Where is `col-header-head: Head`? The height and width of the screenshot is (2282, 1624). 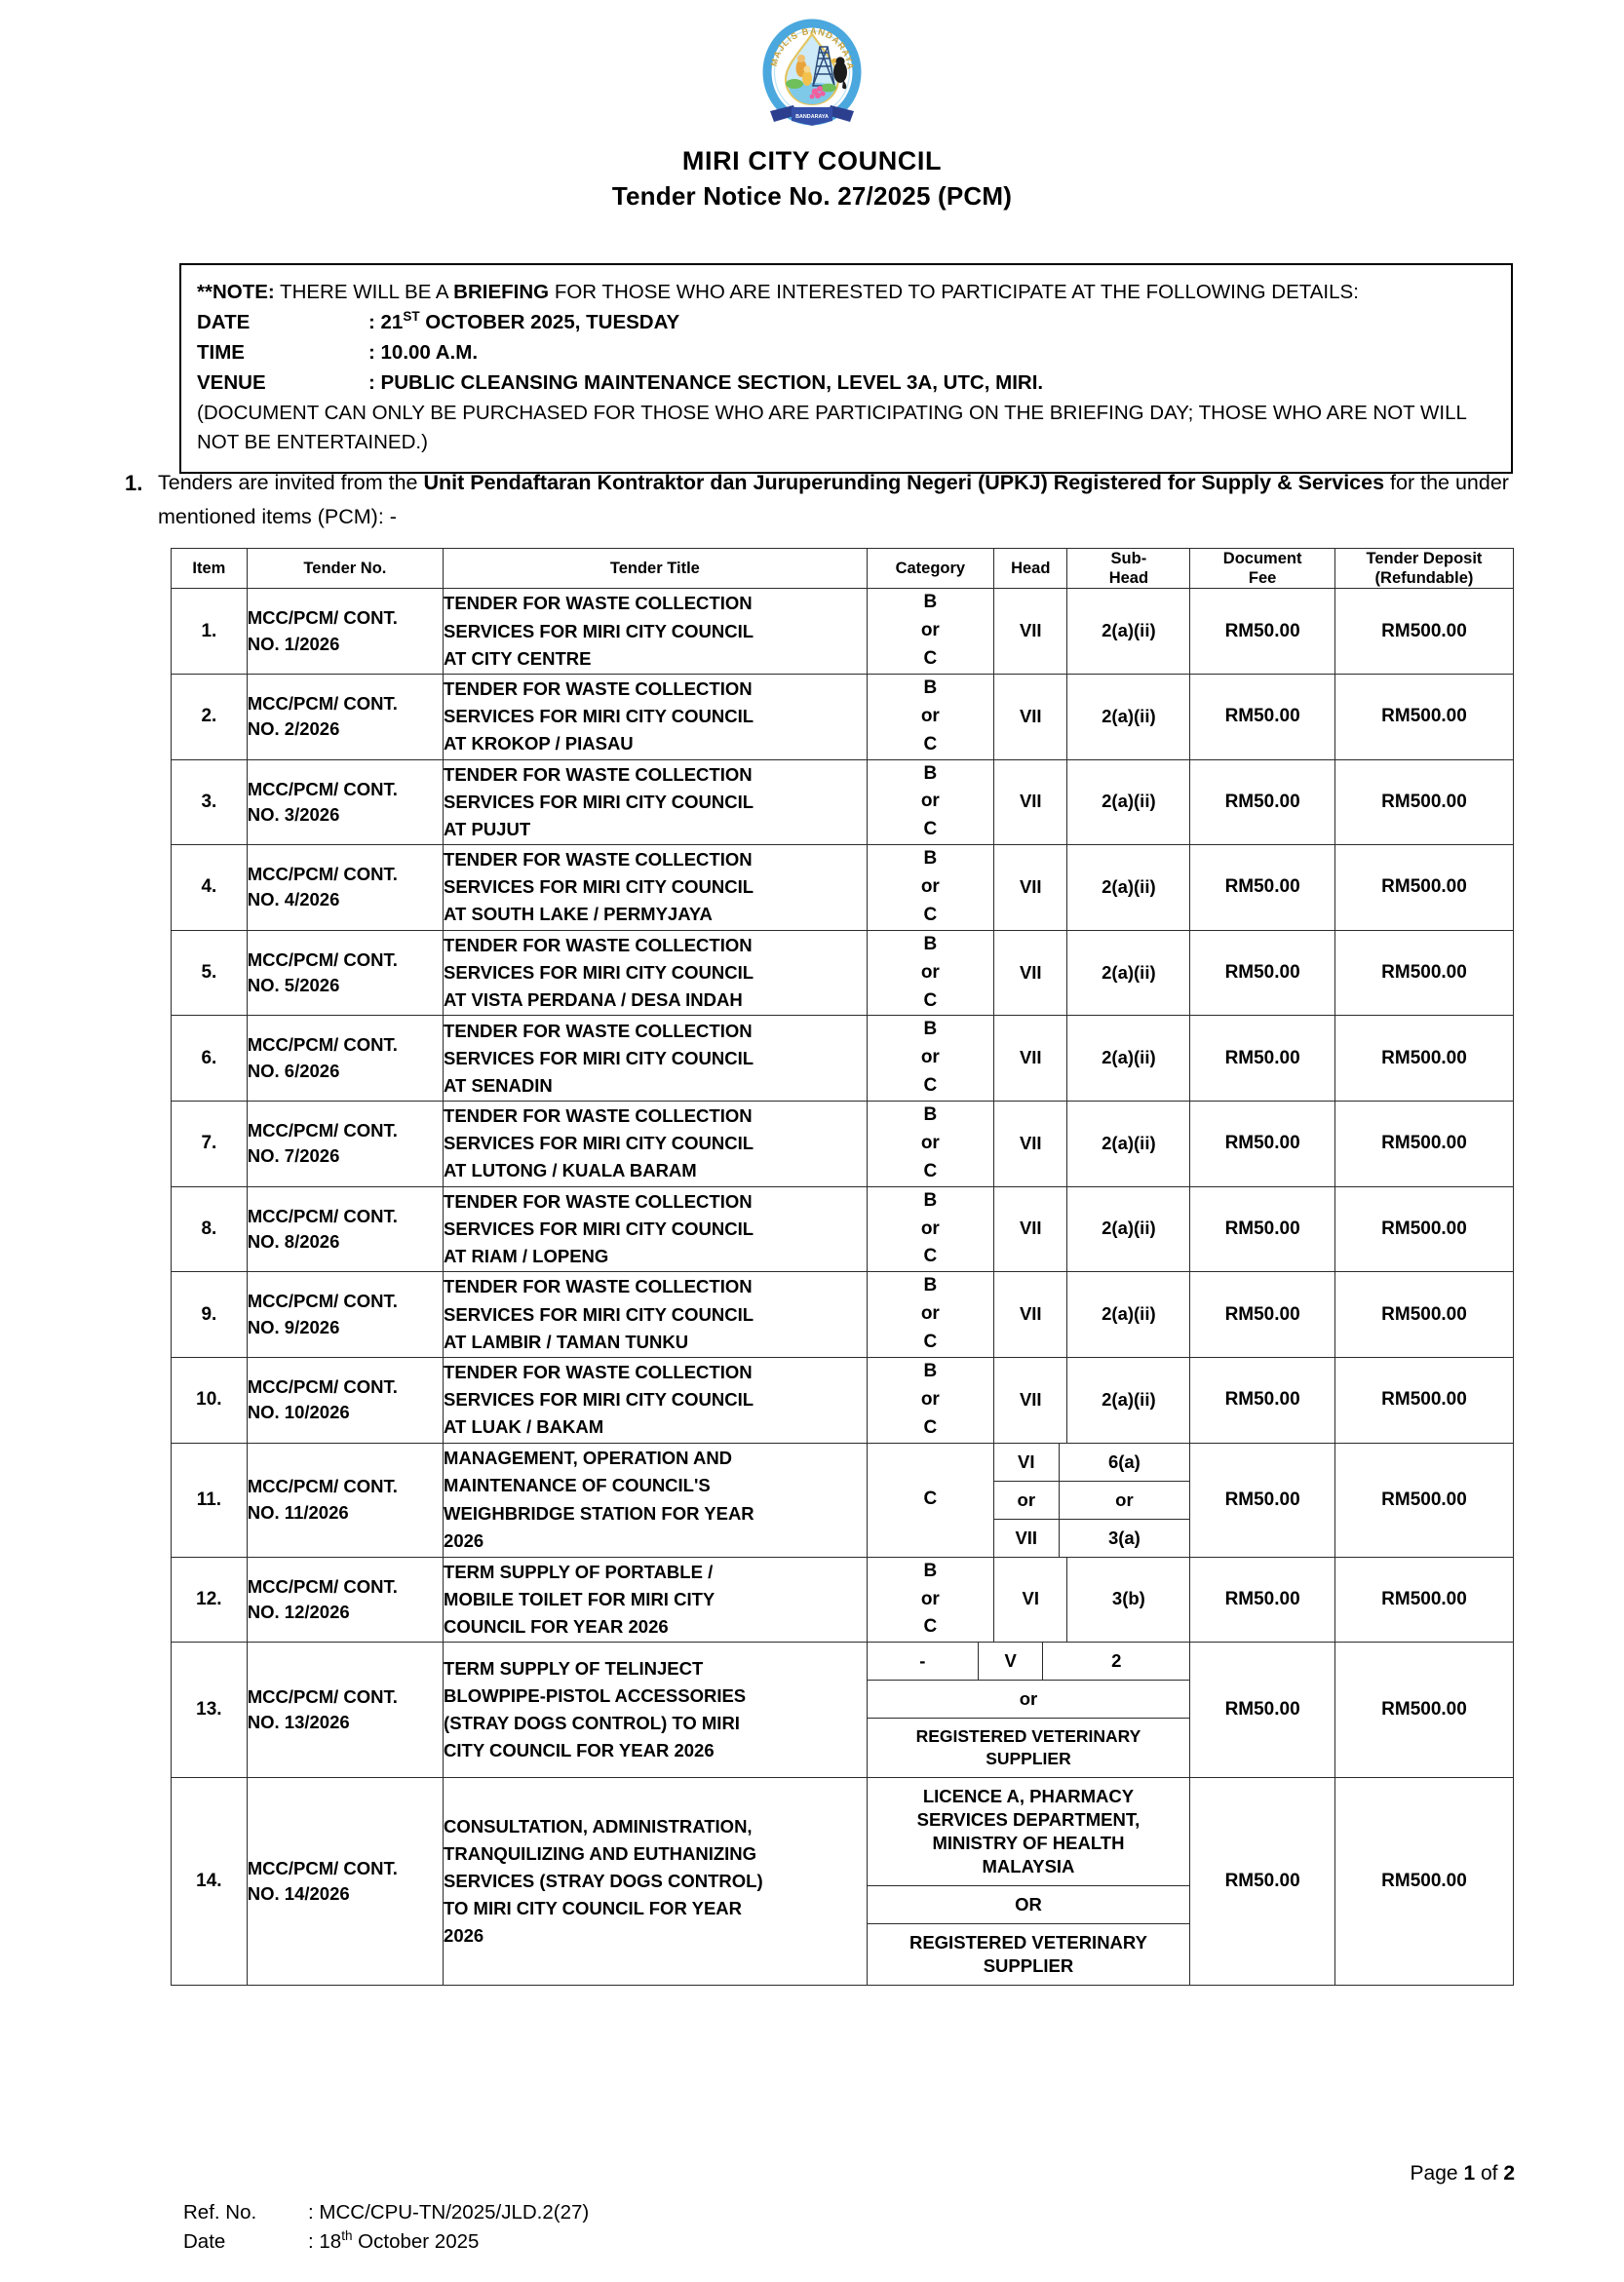 col-header-head: Head is located at coordinates (1030, 568).